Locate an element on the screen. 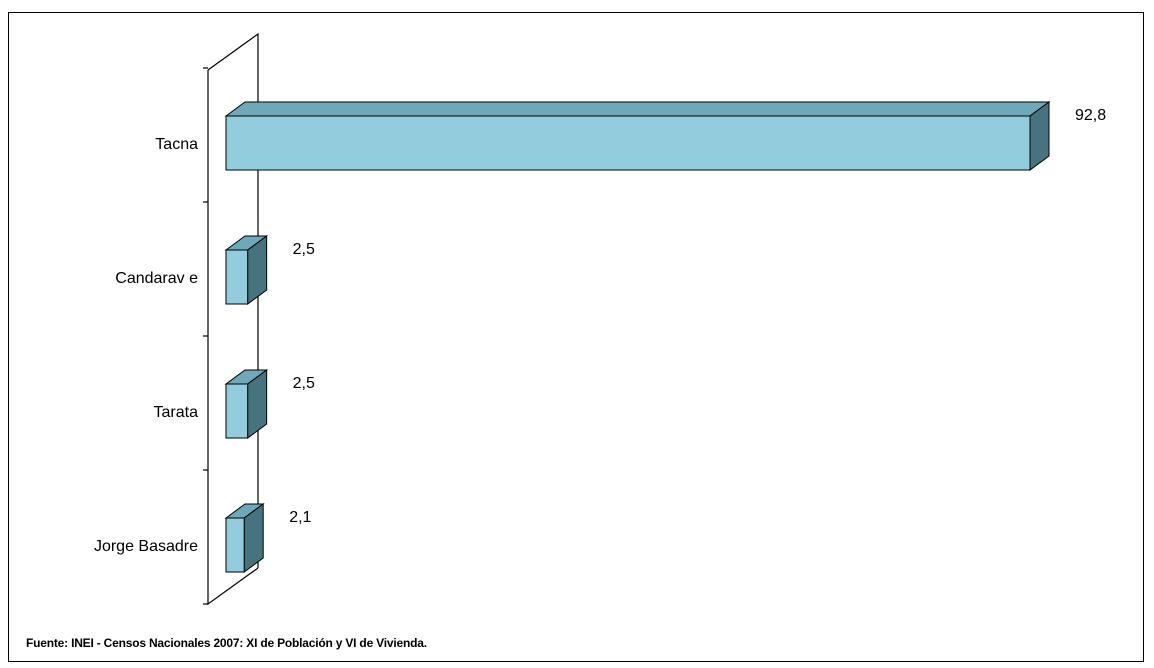 The width and height of the screenshot is (1154, 668). data-label: 92,8 is located at coordinates (1090, 115).